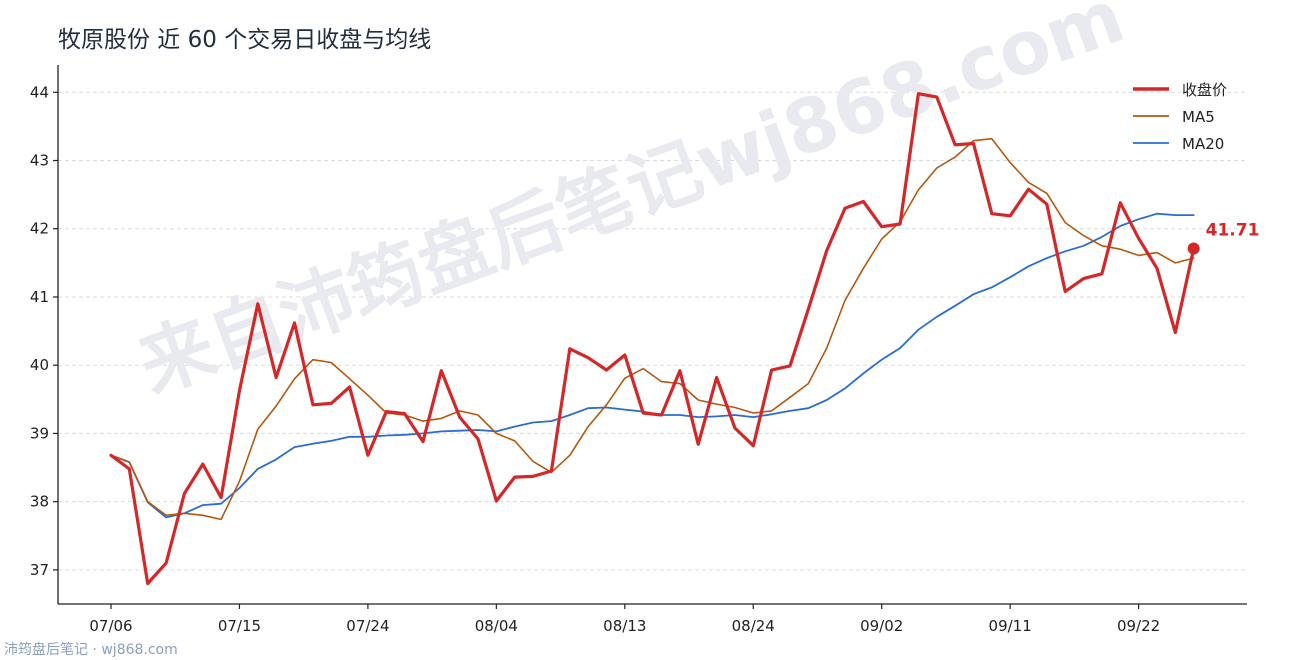  Describe the element at coordinates (1138, 626) in the screenshot. I see `x-tick-label: 09/22` at that location.